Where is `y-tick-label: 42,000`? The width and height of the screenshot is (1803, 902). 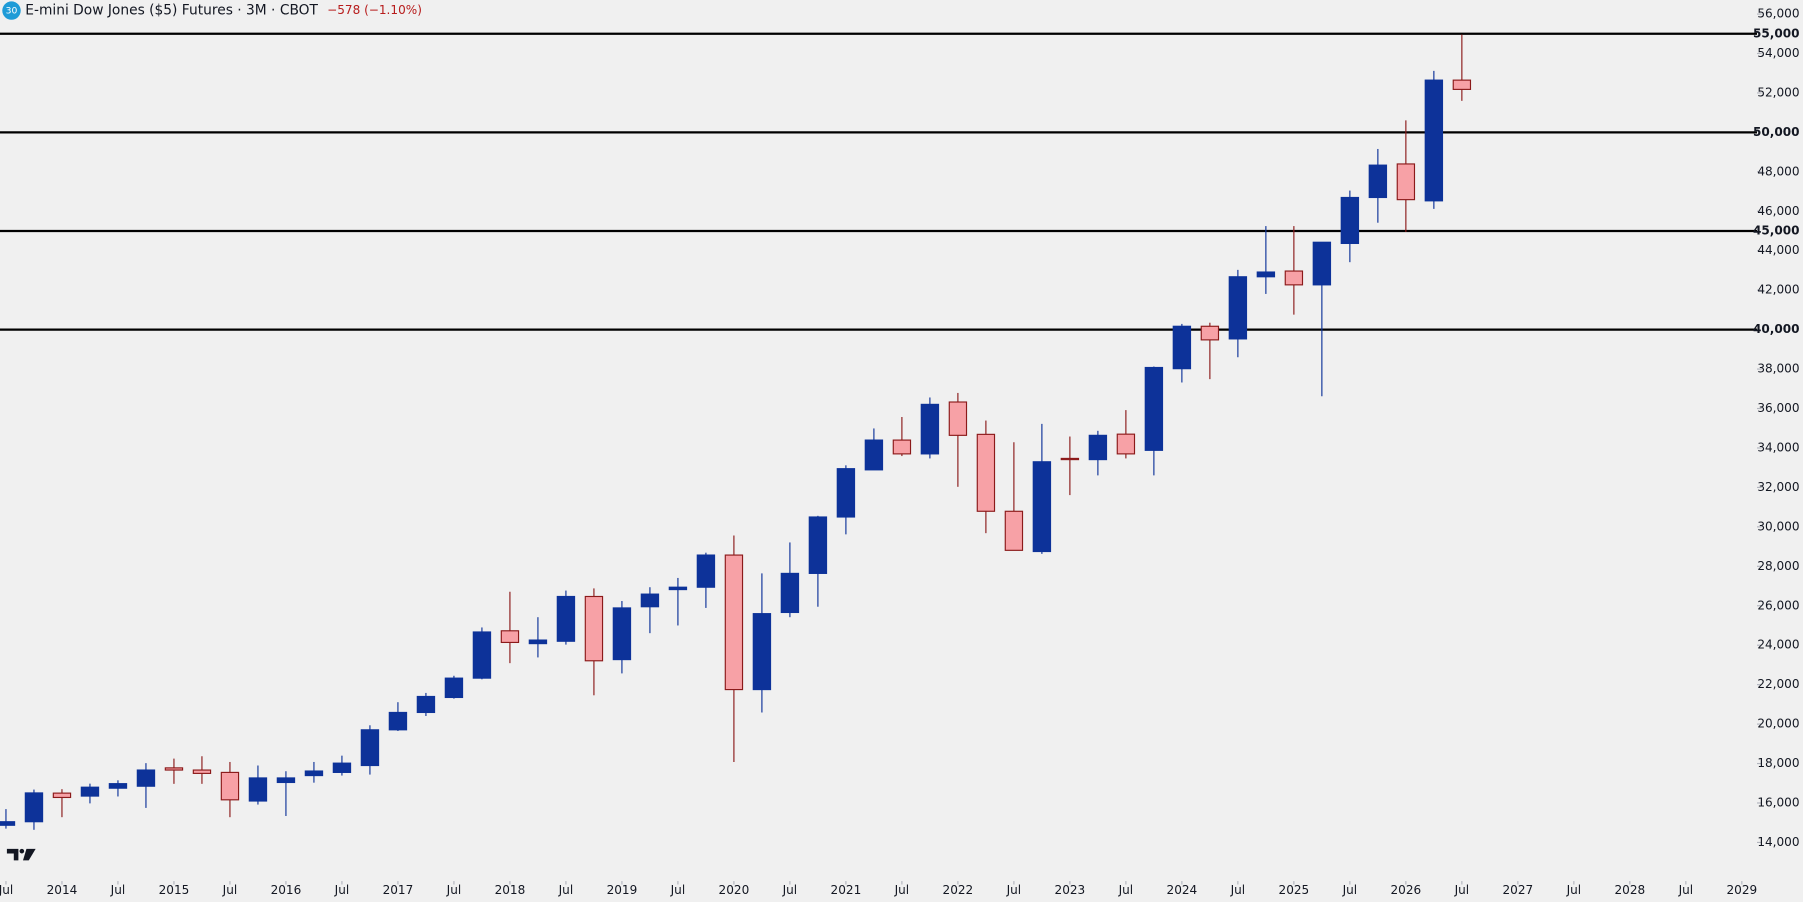 y-tick-label: 42,000 is located at coordinates (1778, 290).